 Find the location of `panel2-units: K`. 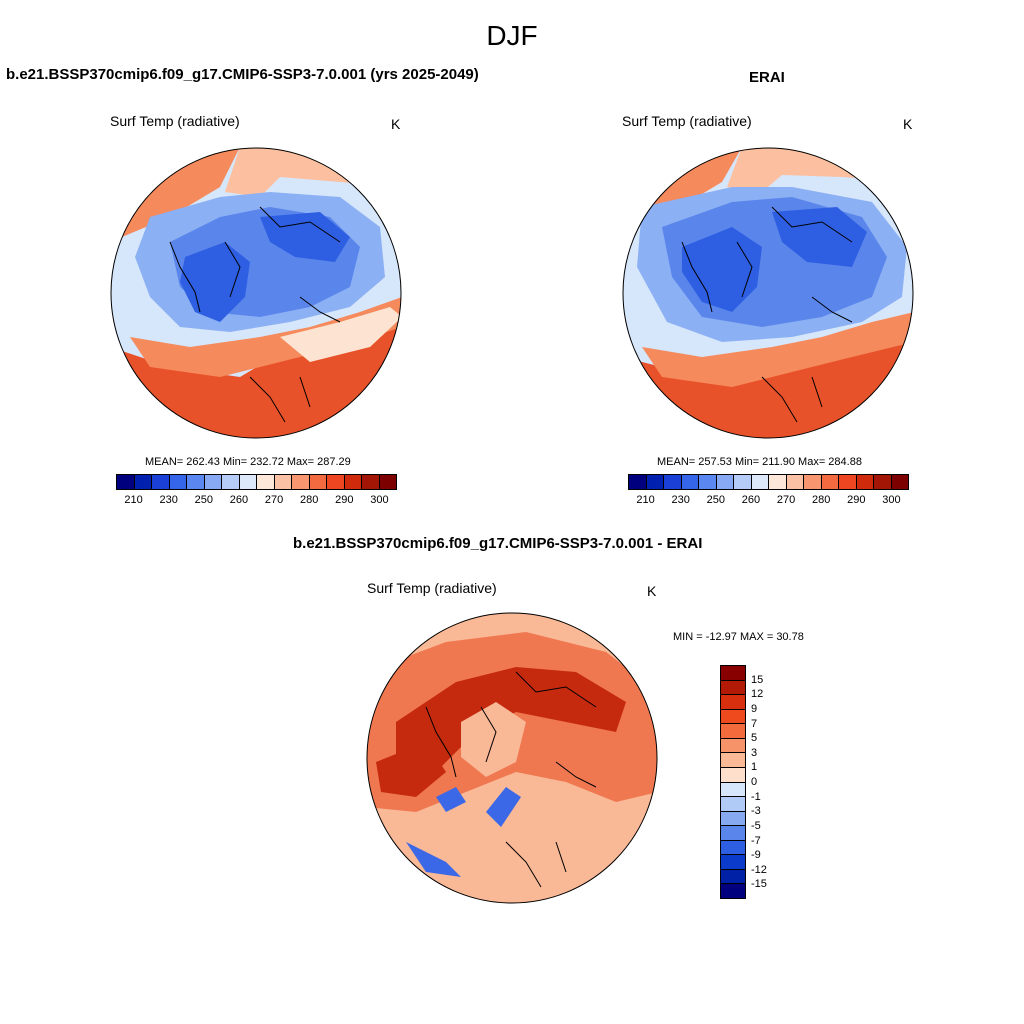

panel2-units: K is located at coordinates (908, 124).